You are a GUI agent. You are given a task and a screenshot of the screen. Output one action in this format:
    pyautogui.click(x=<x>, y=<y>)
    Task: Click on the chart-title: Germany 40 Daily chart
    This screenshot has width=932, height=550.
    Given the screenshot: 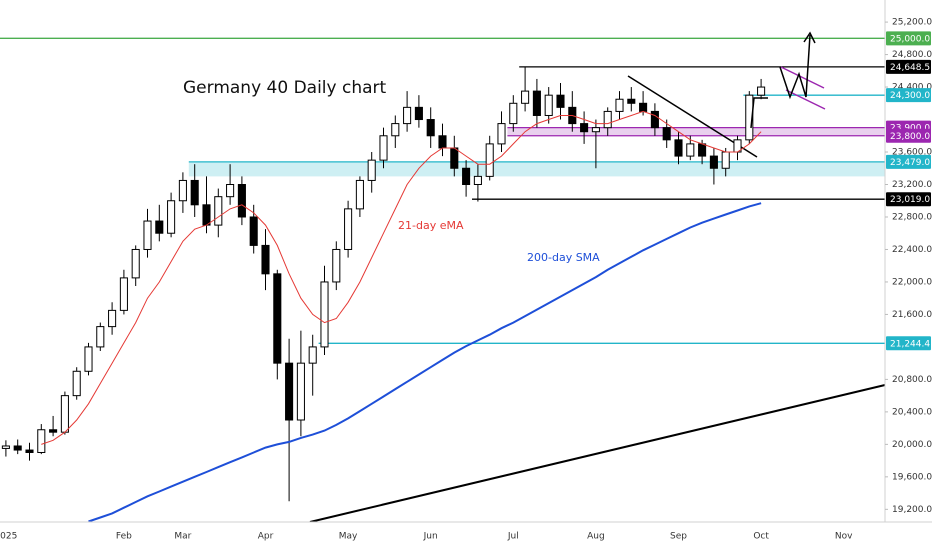 What is the action you would take?
    pyautogui.click(x=285, y=88)
    